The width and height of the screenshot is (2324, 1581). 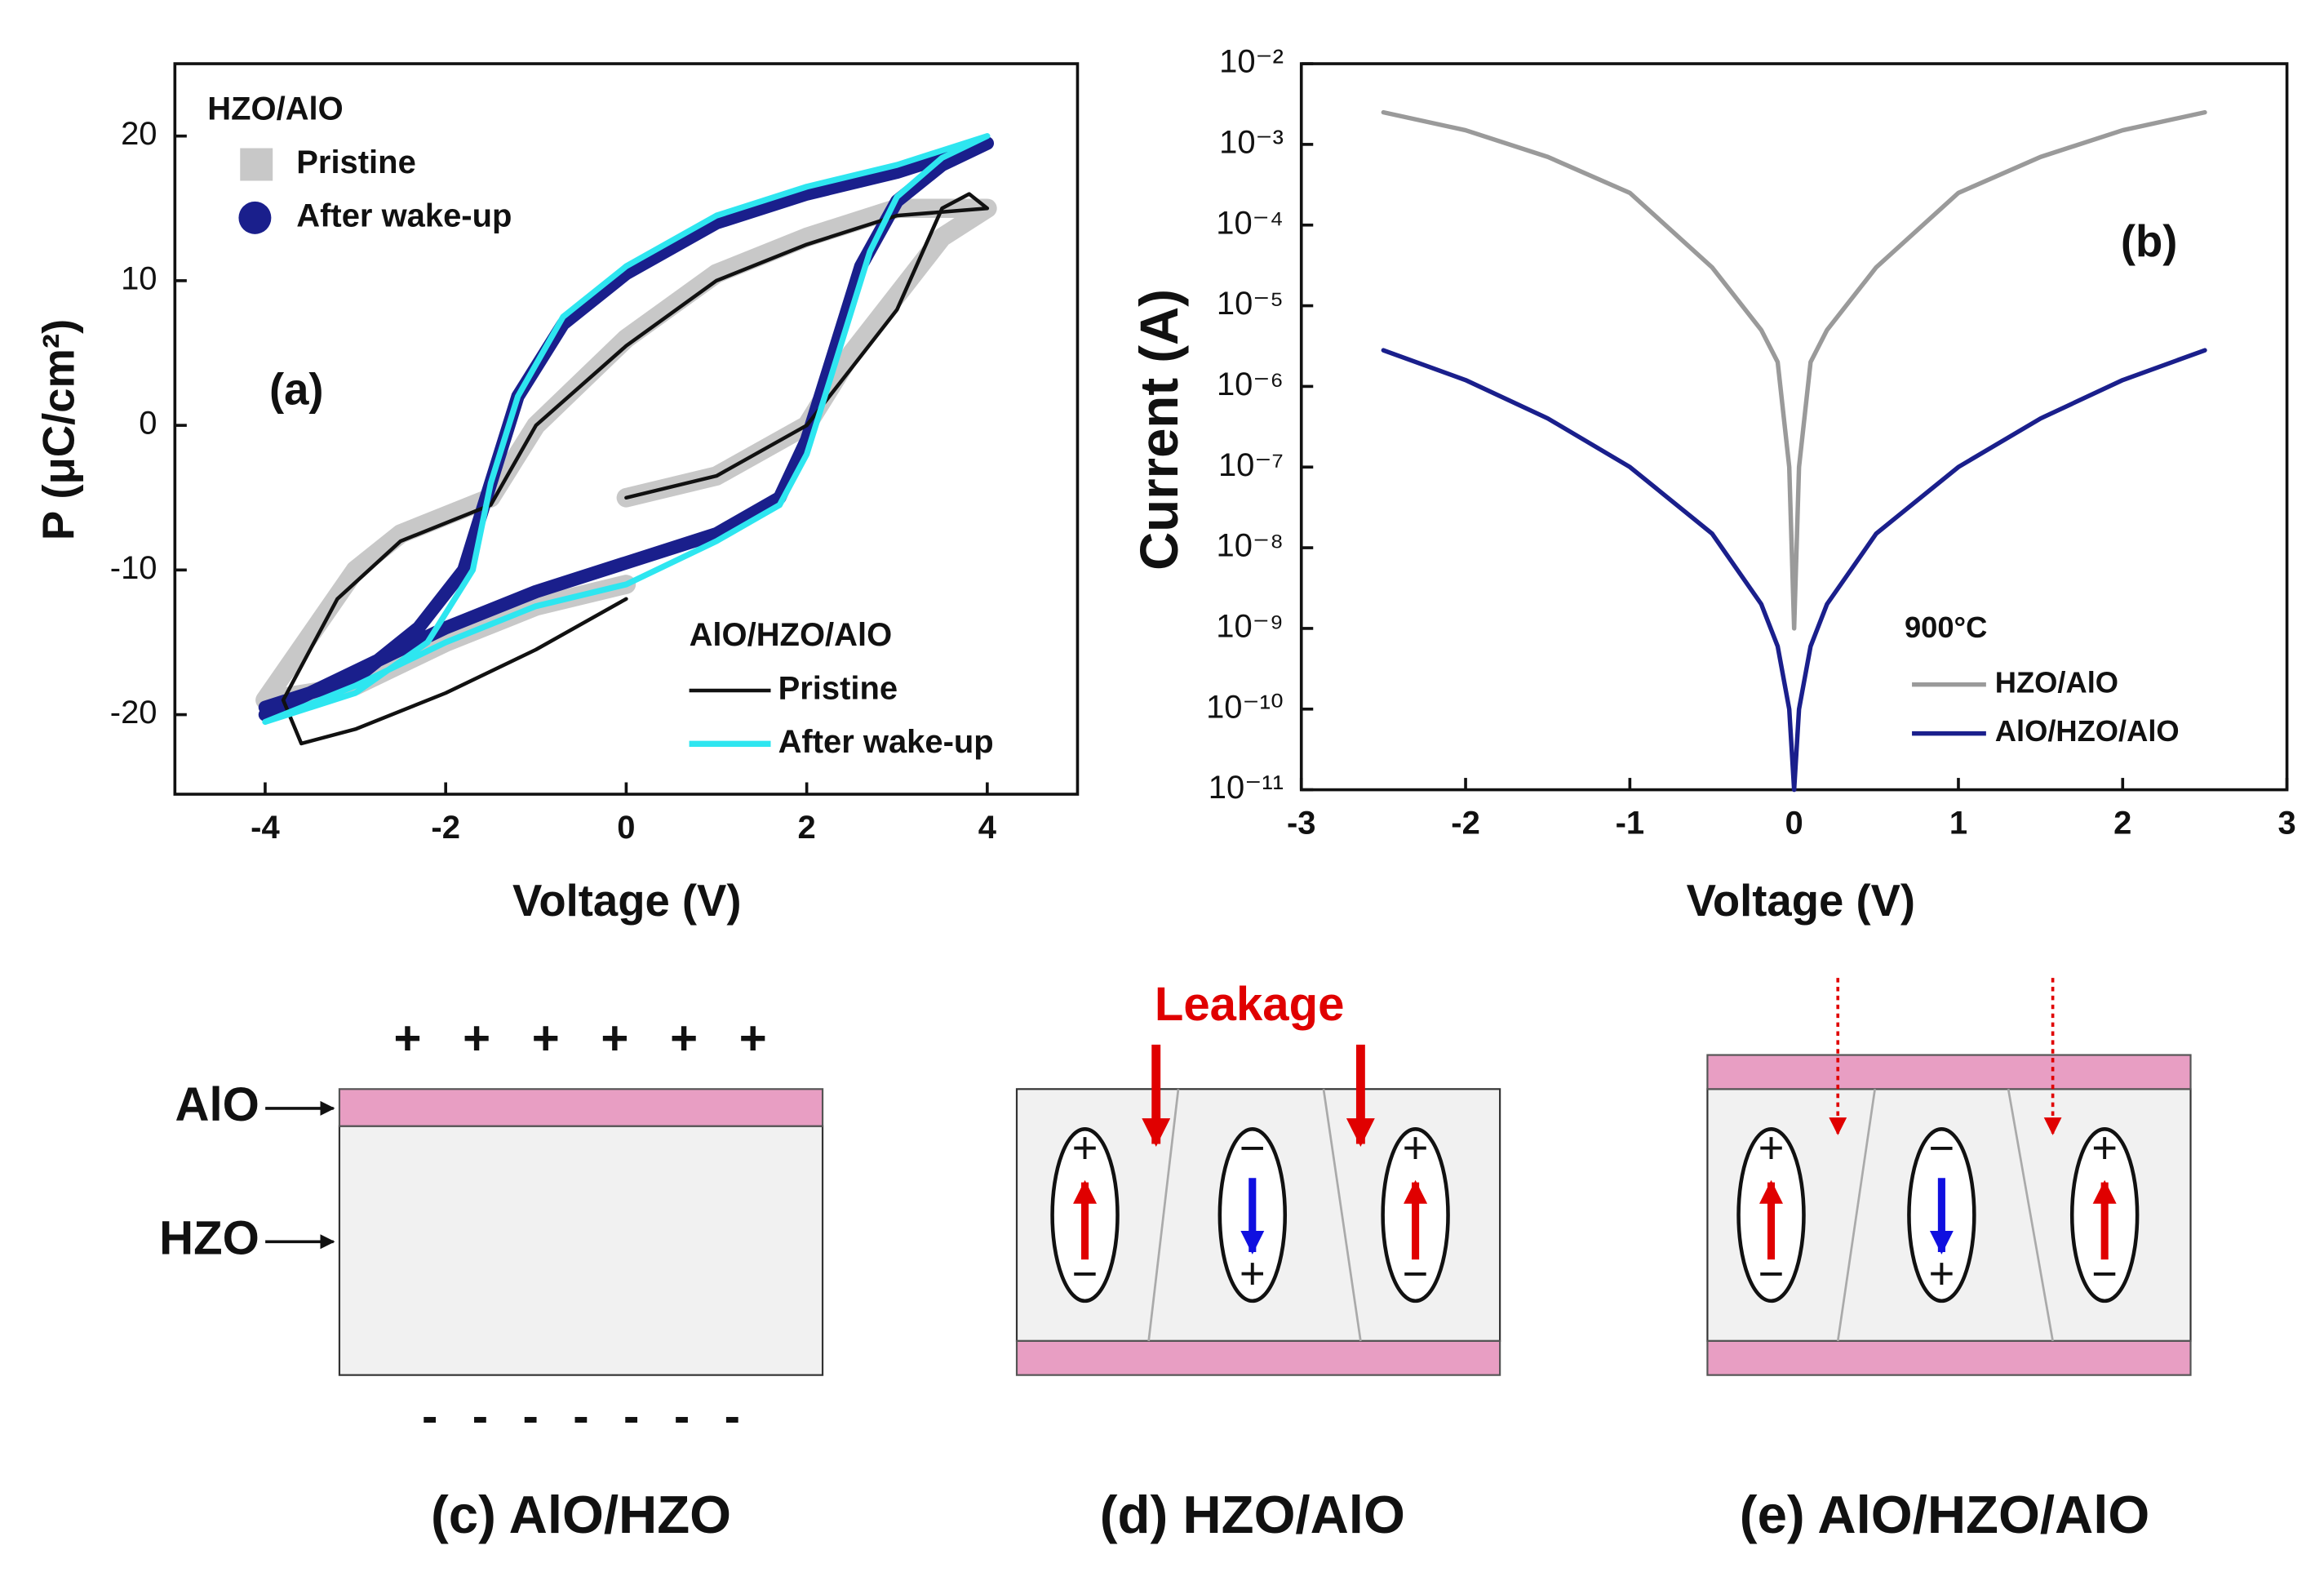 What do you see at coordinates (1246, 788) in the screenshot?
I see `y-tick-label: 10⁻¹¹` at bounding box center [1246, 788].